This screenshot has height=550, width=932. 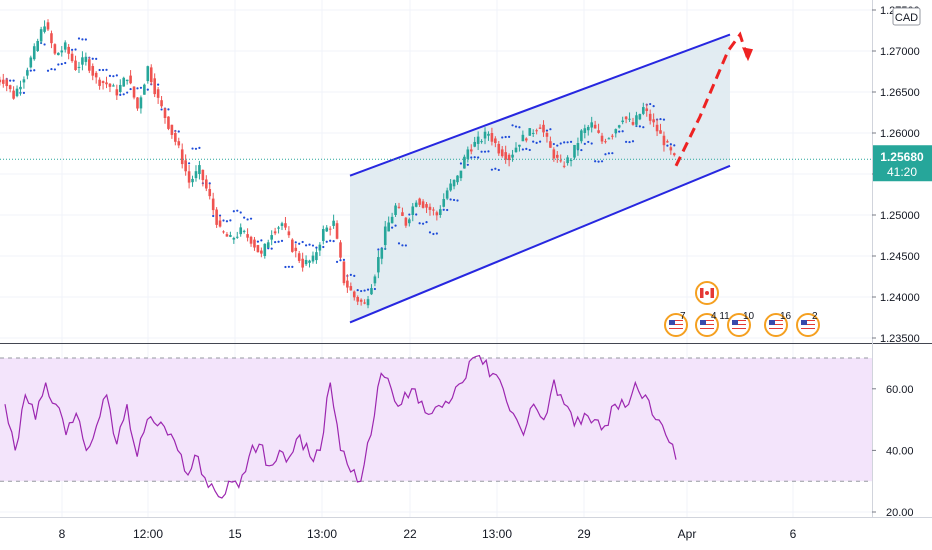 I want to click on event-badge-us: 2, so click(x=808, y=324).